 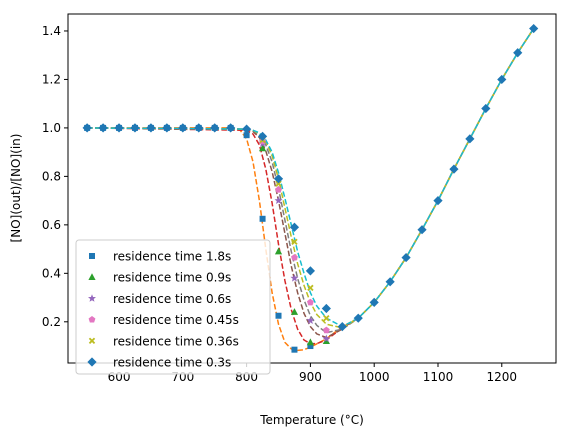 I want to click on y-tick-label: 0.6, so click(x=51, y=225).